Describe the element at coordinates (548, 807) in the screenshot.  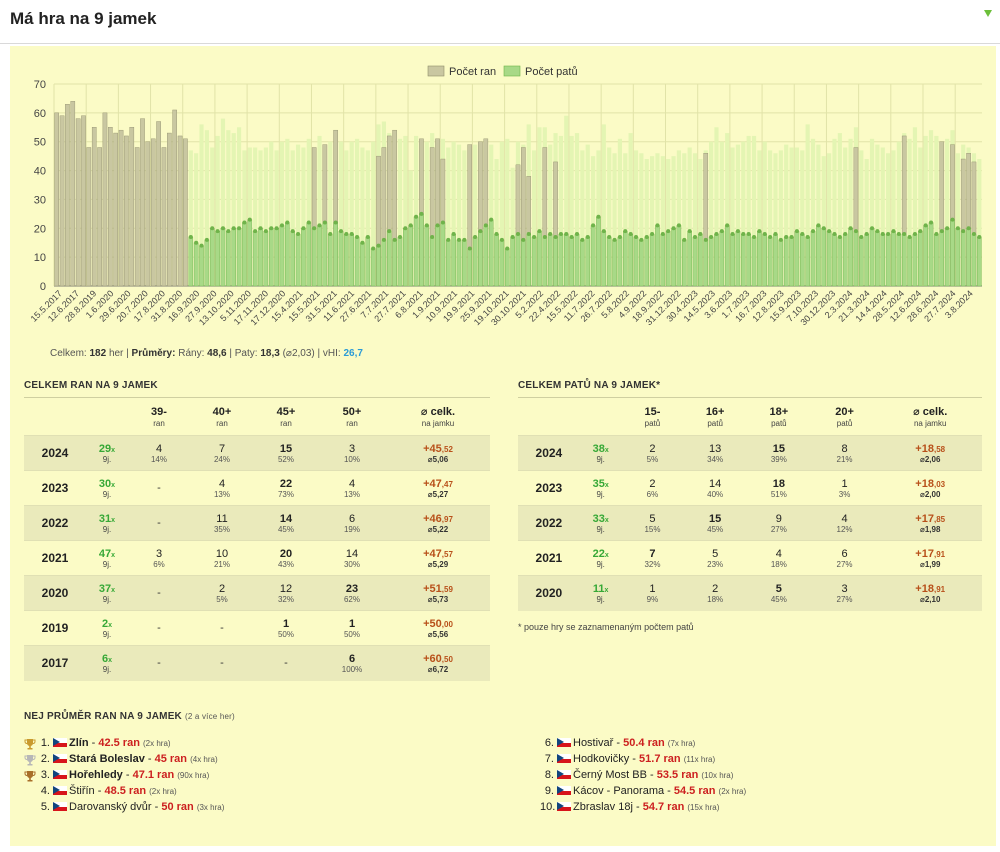
I see `rank-position: 10.` at that location.